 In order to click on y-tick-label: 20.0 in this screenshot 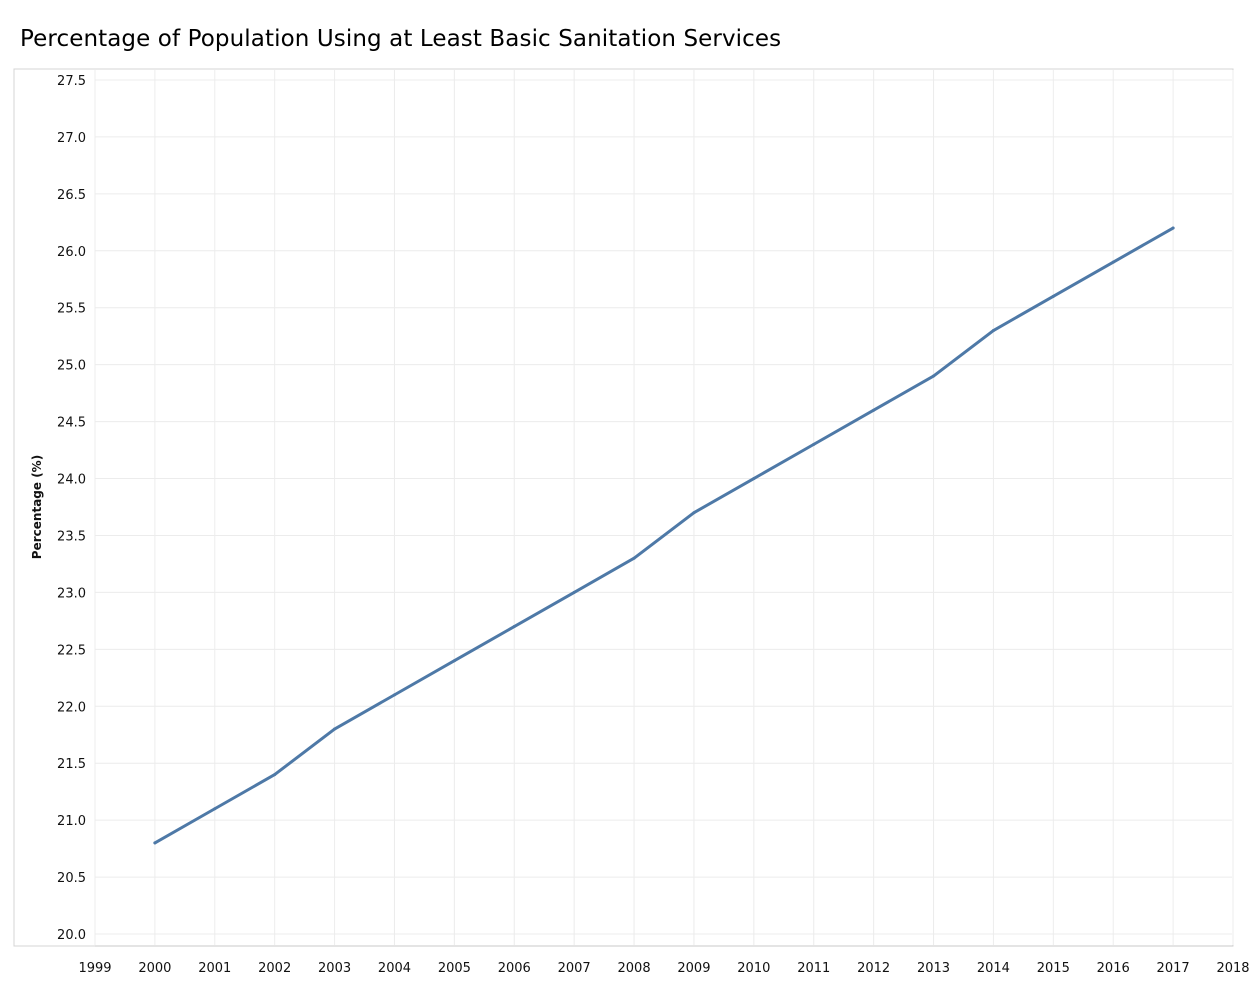, I will do `click(71, 935)`.